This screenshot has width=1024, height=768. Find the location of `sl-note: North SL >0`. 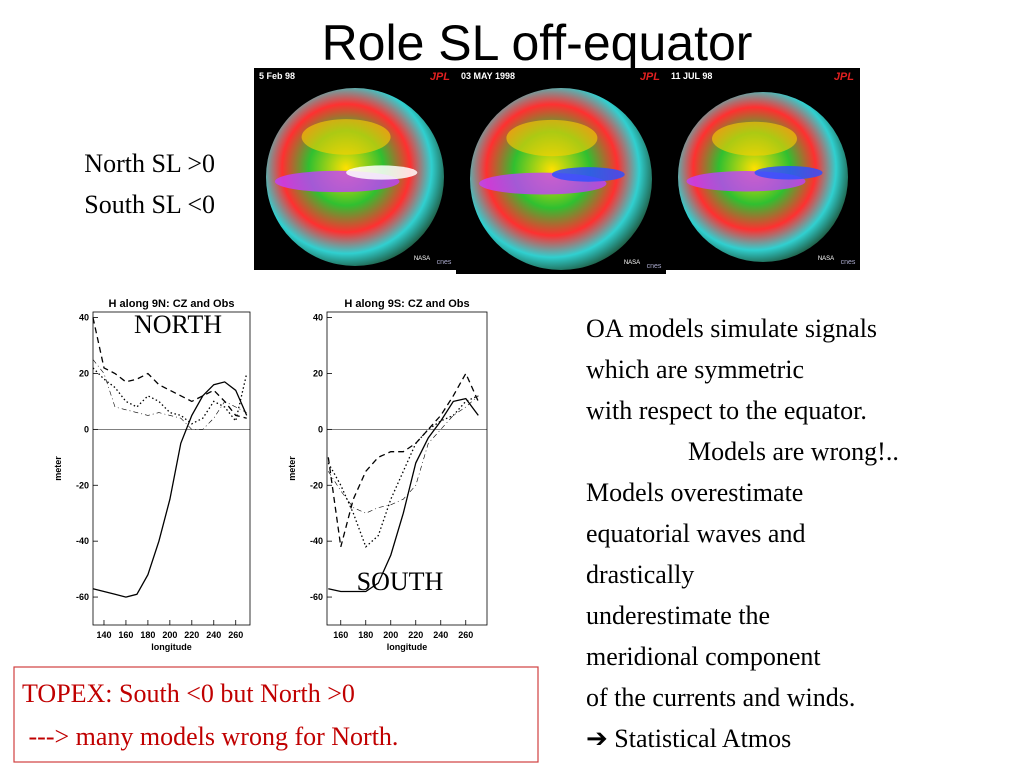

sl-note: North SL >0 is located at coordinates (149, 163).